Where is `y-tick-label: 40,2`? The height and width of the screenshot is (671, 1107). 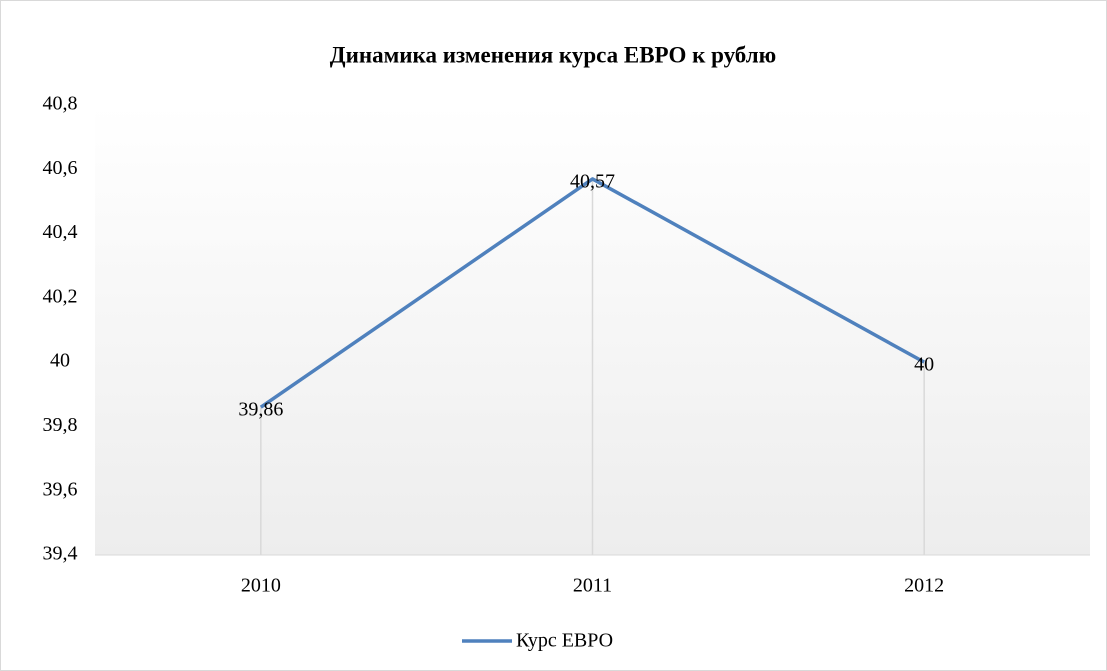
y-tick-label: 40,2 is located at coordinates (60, 296).